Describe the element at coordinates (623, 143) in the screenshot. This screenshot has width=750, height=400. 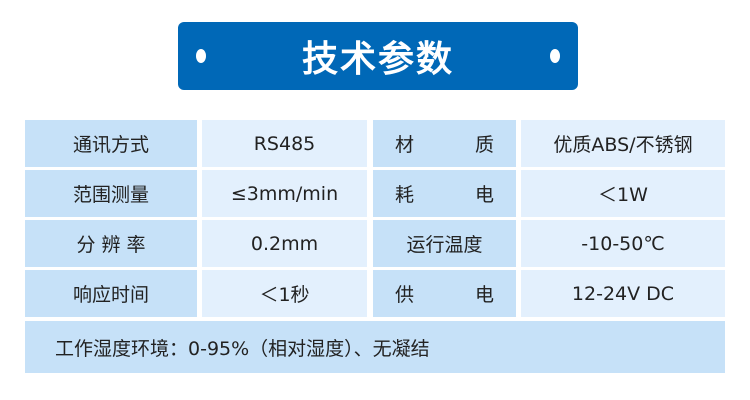
I see `spec-value: 优质ABS/不锈钢` at that location.